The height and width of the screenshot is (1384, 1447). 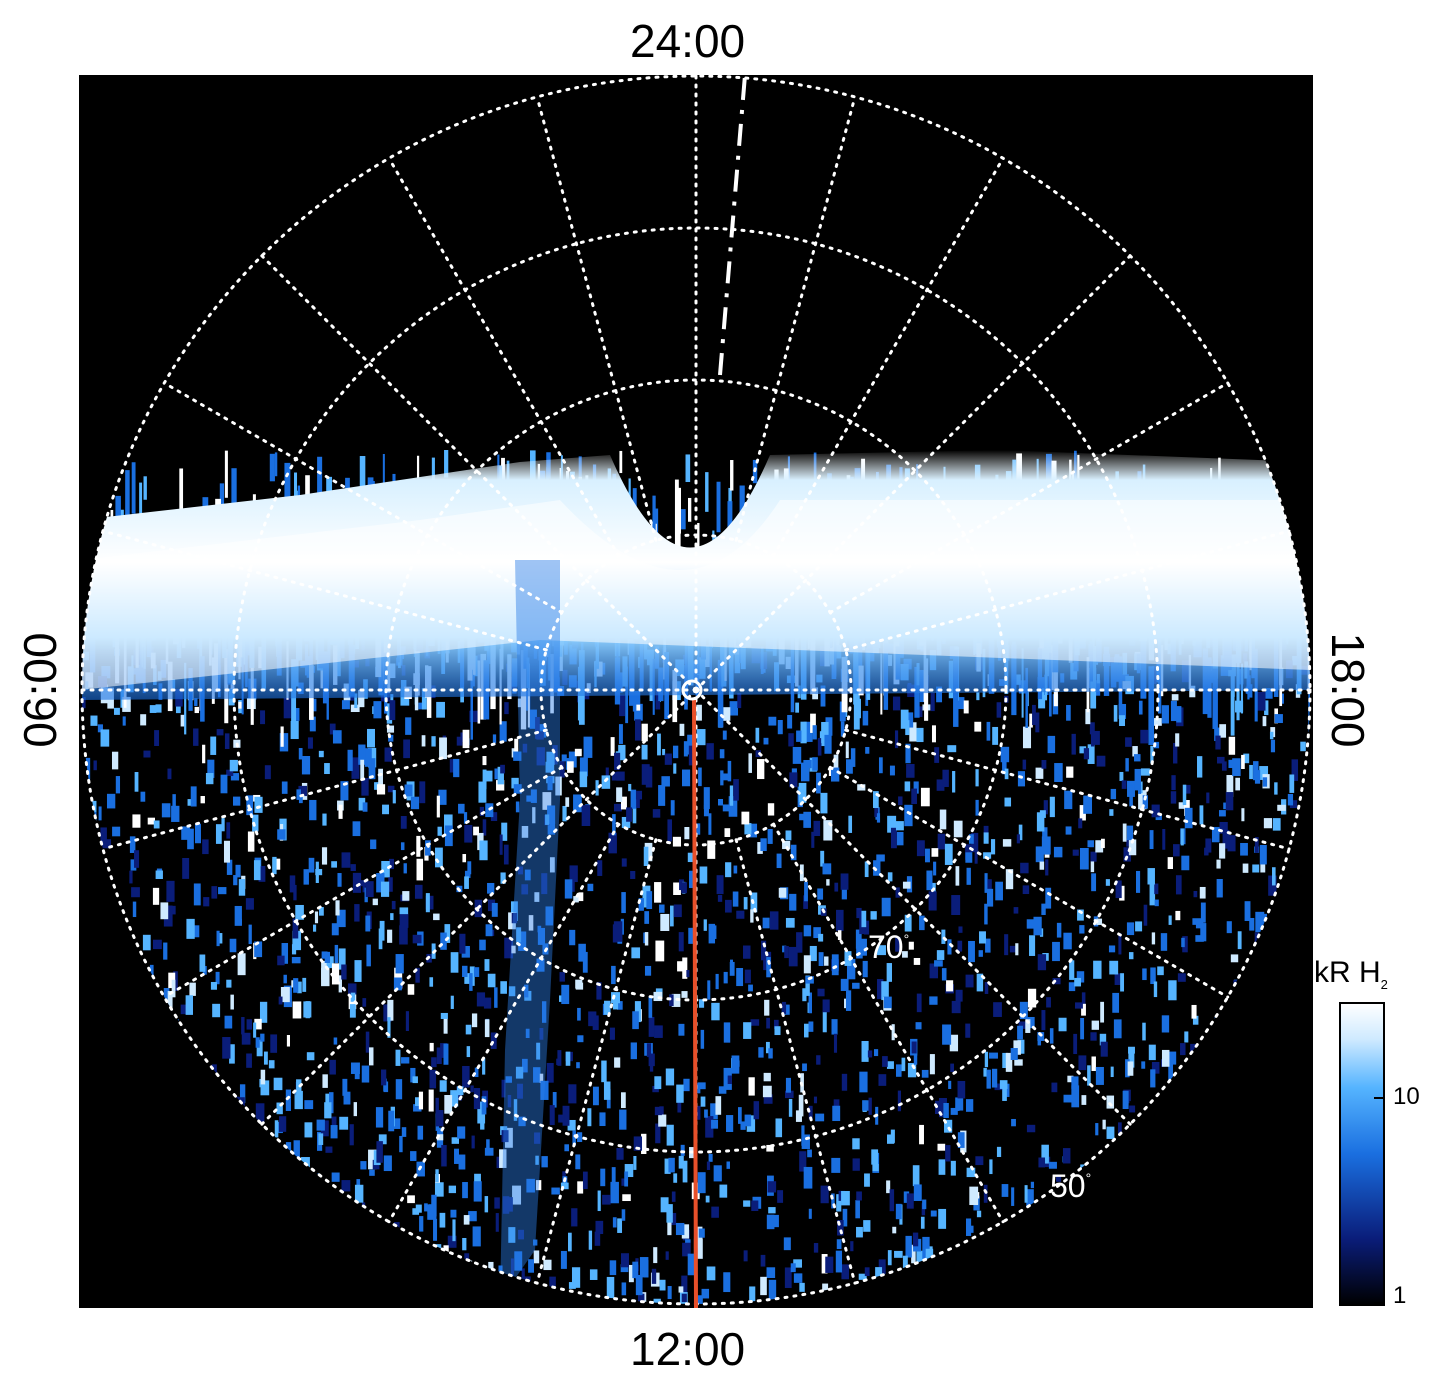 What do you see at coordinates (479, 473) in the screenshot?
I see `meridian-spoke` at bounding box center [479, 473].